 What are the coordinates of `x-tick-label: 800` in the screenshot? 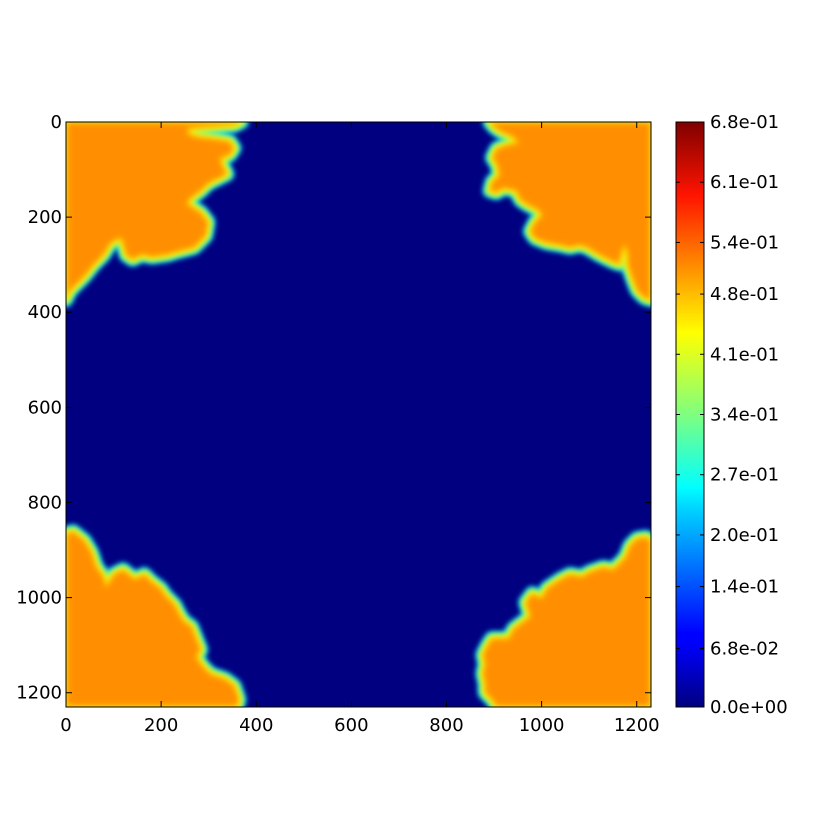 It's located at (446, 725).